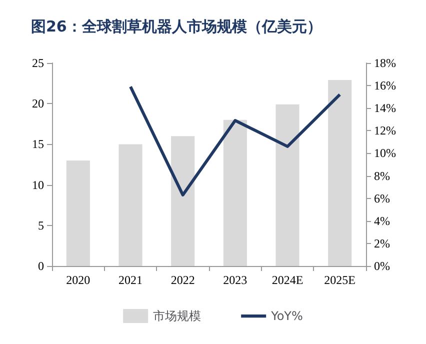 The height and width of the screenshot is (344, 426). Describe the element at coordinates (382, 266) in the screenshot. I see `y2-tick-label: 0%` at that location.